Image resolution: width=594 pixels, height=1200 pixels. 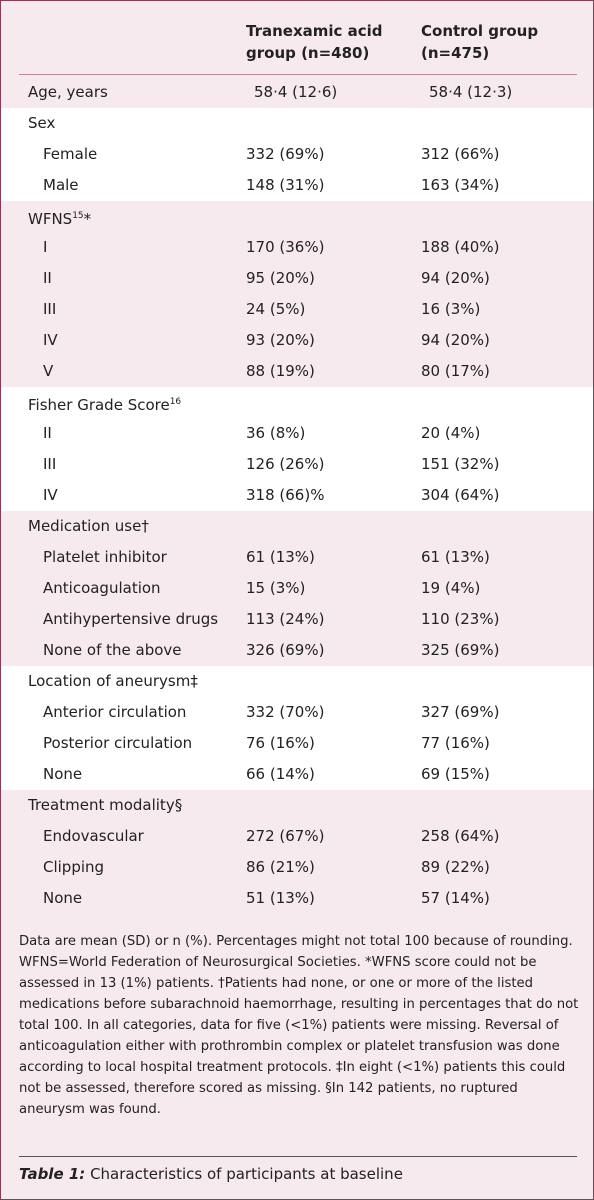 I want to click on section-heading: Medication use†, so click(x=88, y=526).